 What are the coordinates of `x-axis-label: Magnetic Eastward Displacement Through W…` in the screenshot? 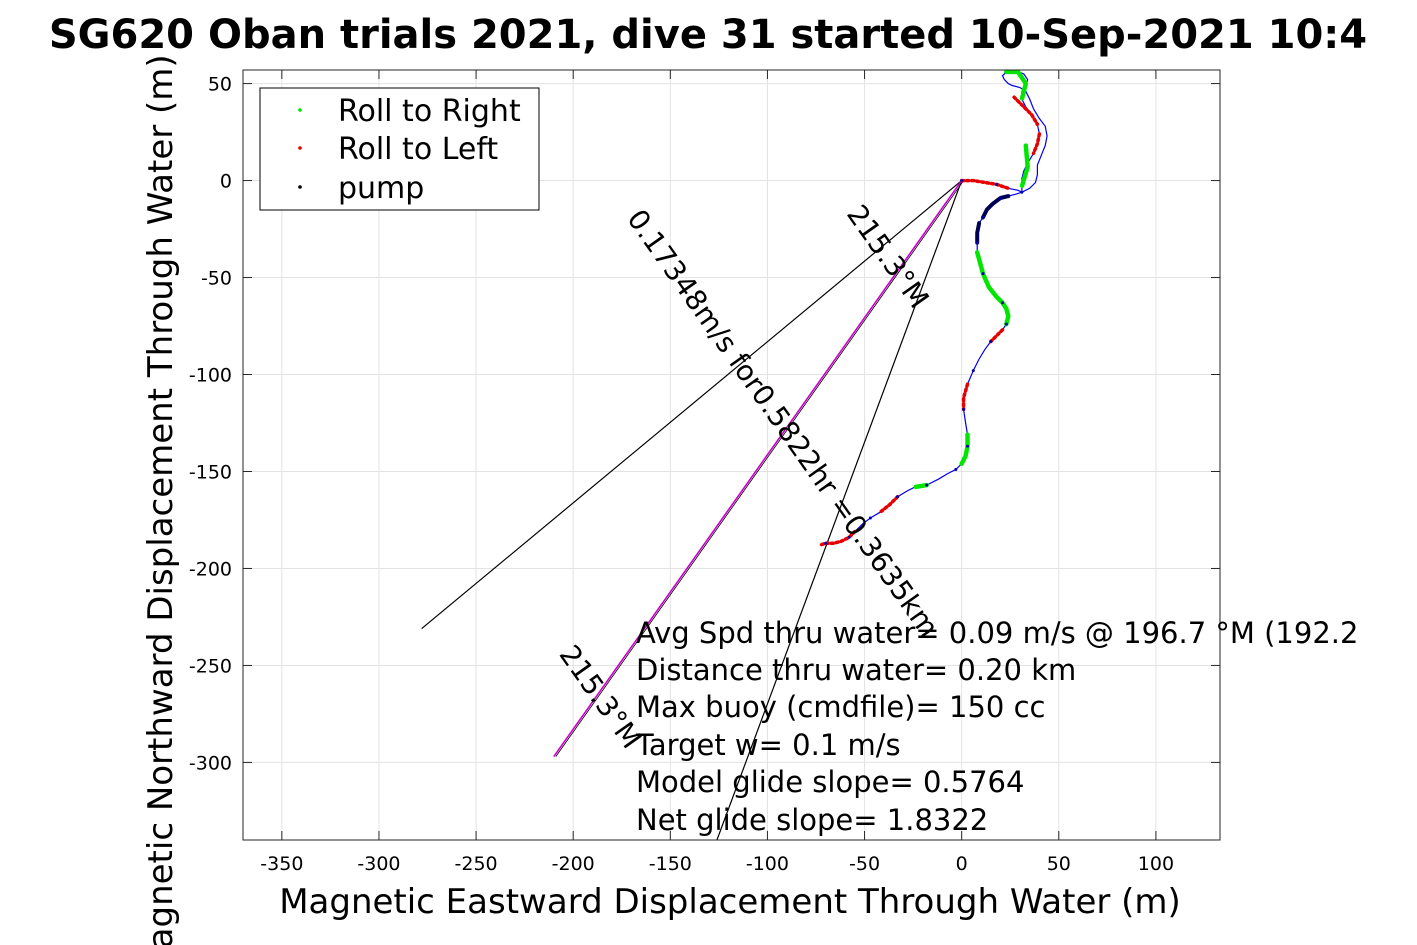 It's located at (730, 902).